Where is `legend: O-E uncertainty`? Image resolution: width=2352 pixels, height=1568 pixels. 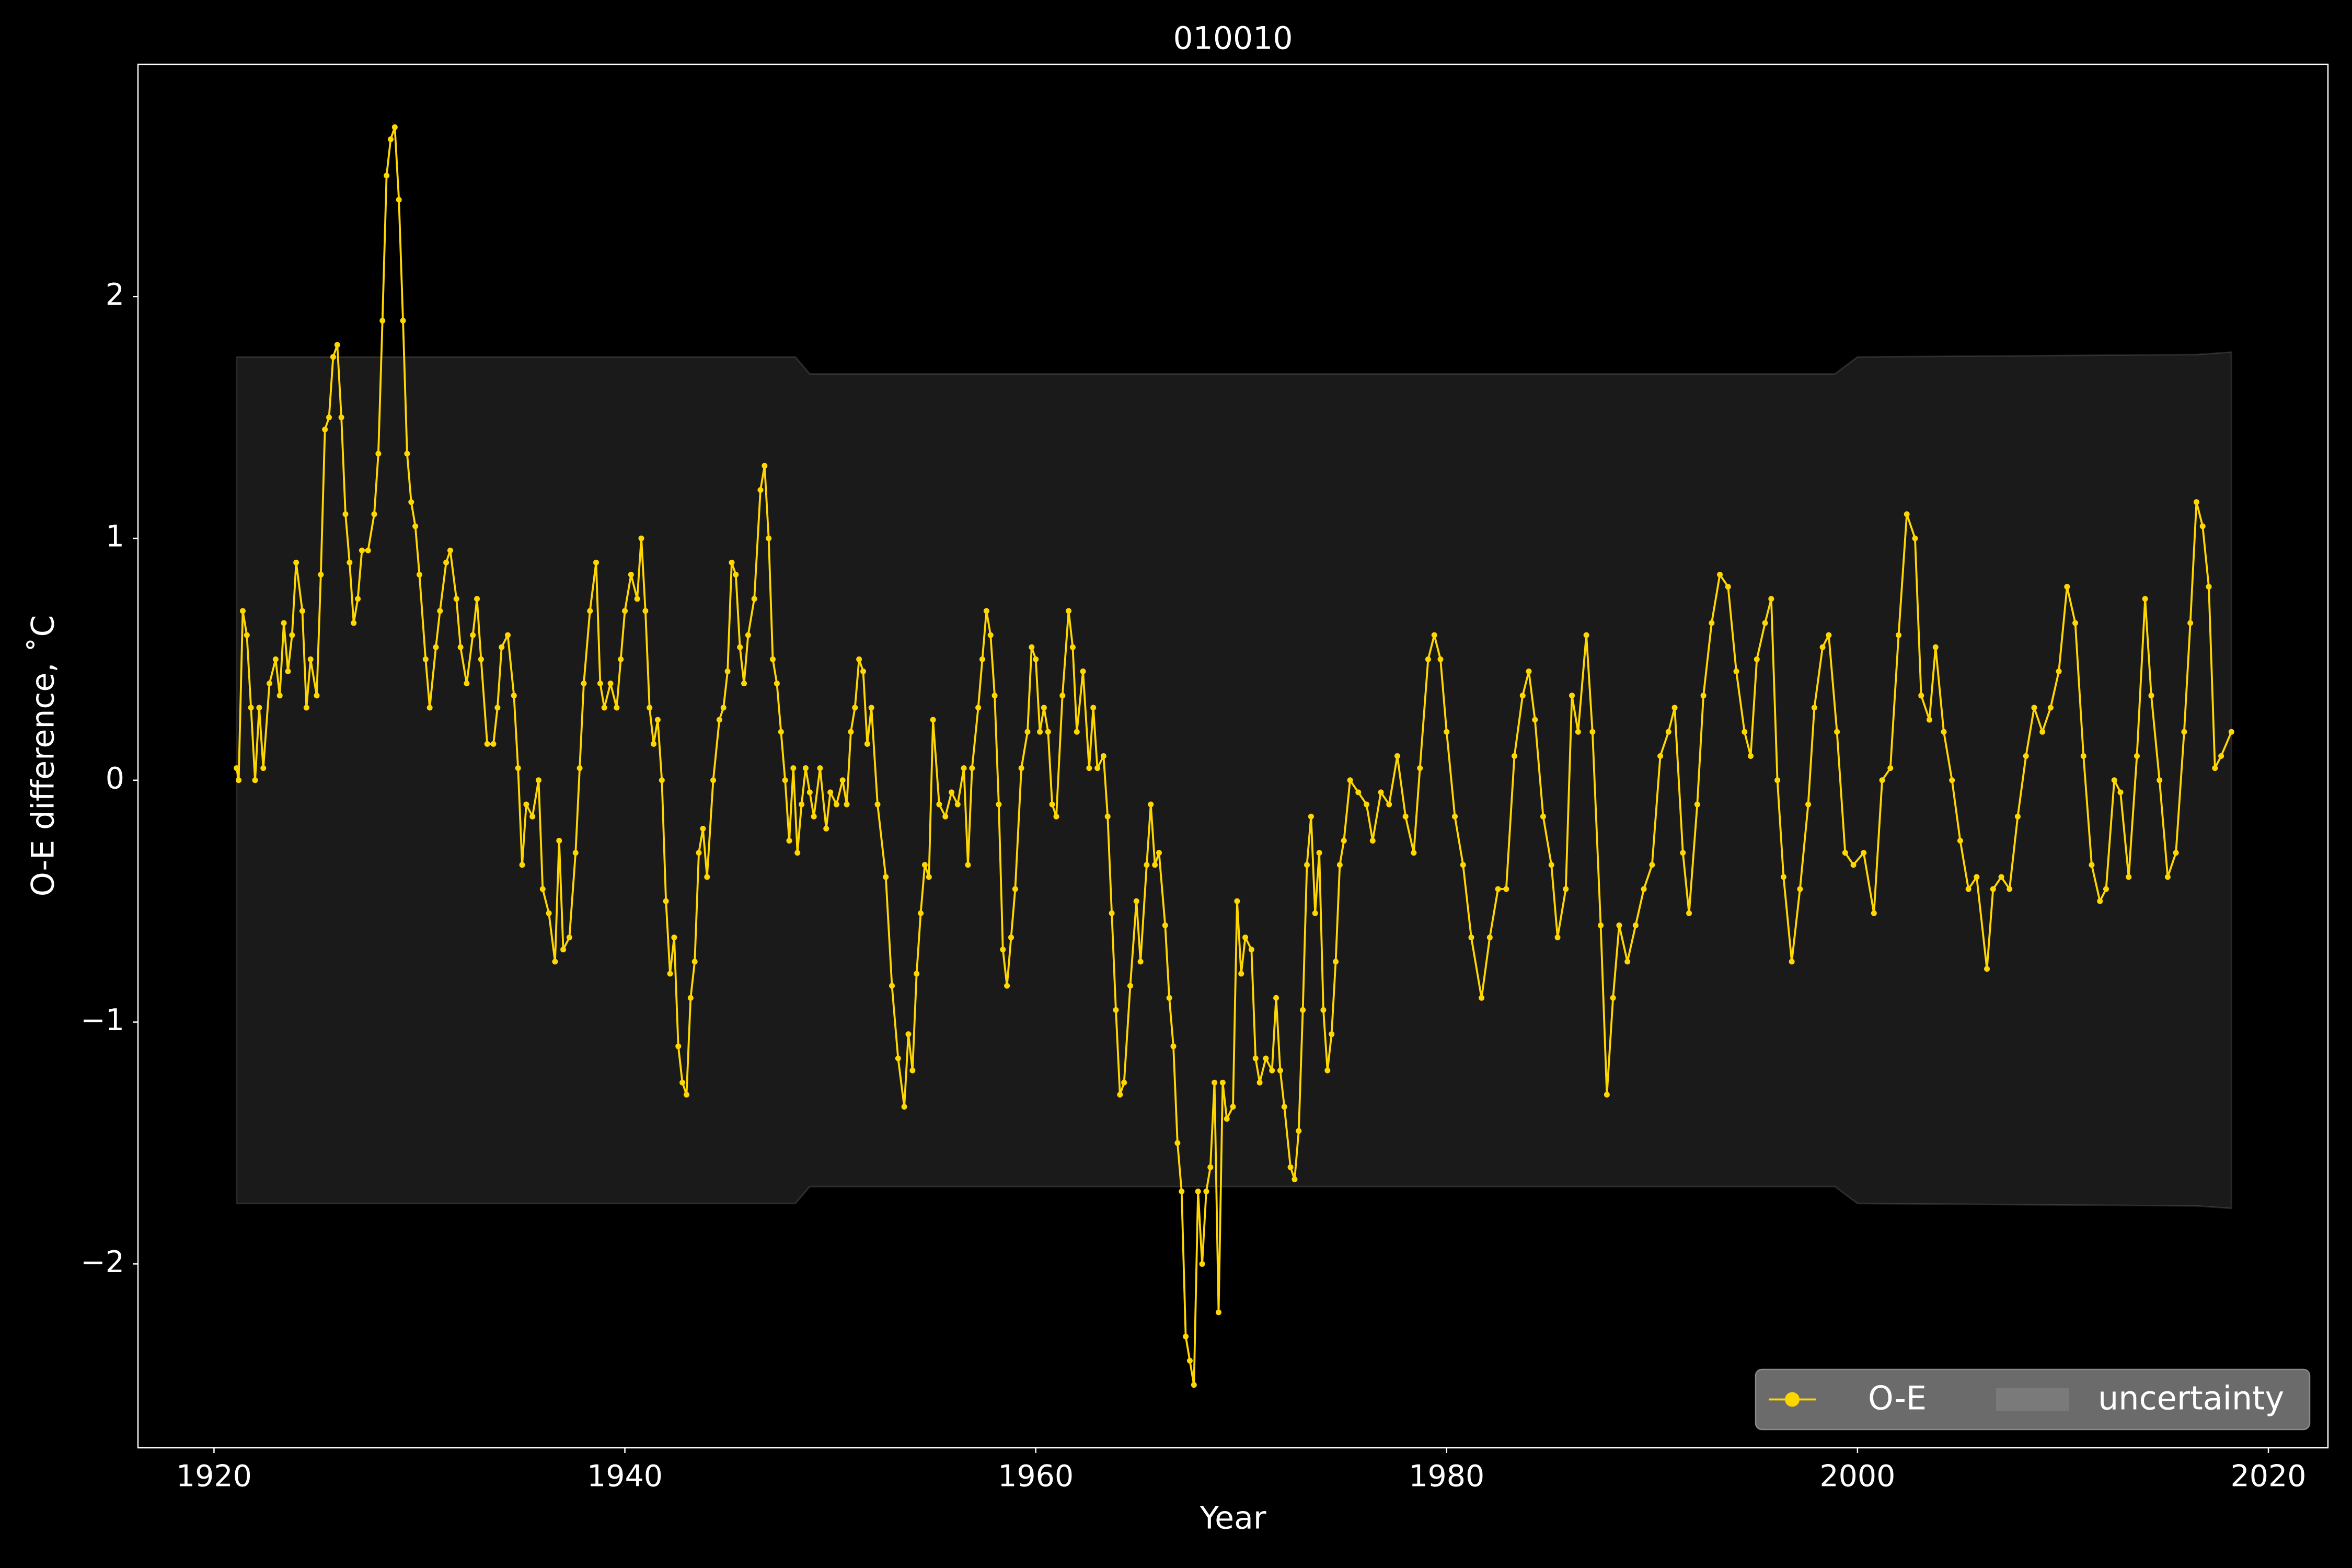
legend: O-E uncertainty is located at coordinates (2033, 1399).